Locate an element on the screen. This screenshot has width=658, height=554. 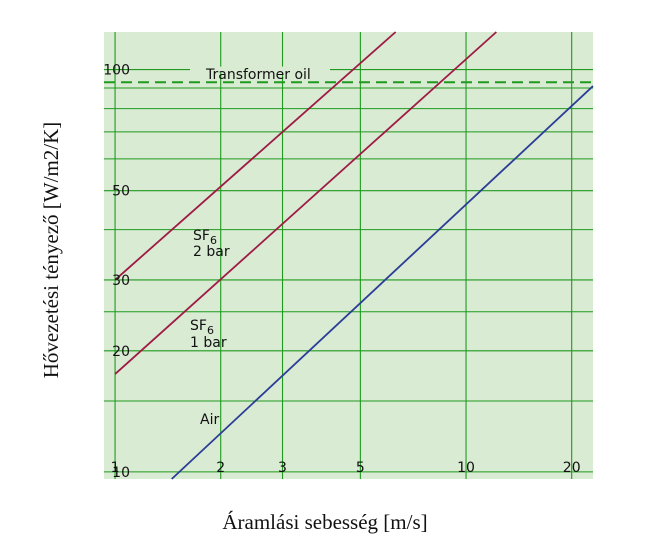
sf6-2bar-label: SF6 is located at coordinates (205, 237).